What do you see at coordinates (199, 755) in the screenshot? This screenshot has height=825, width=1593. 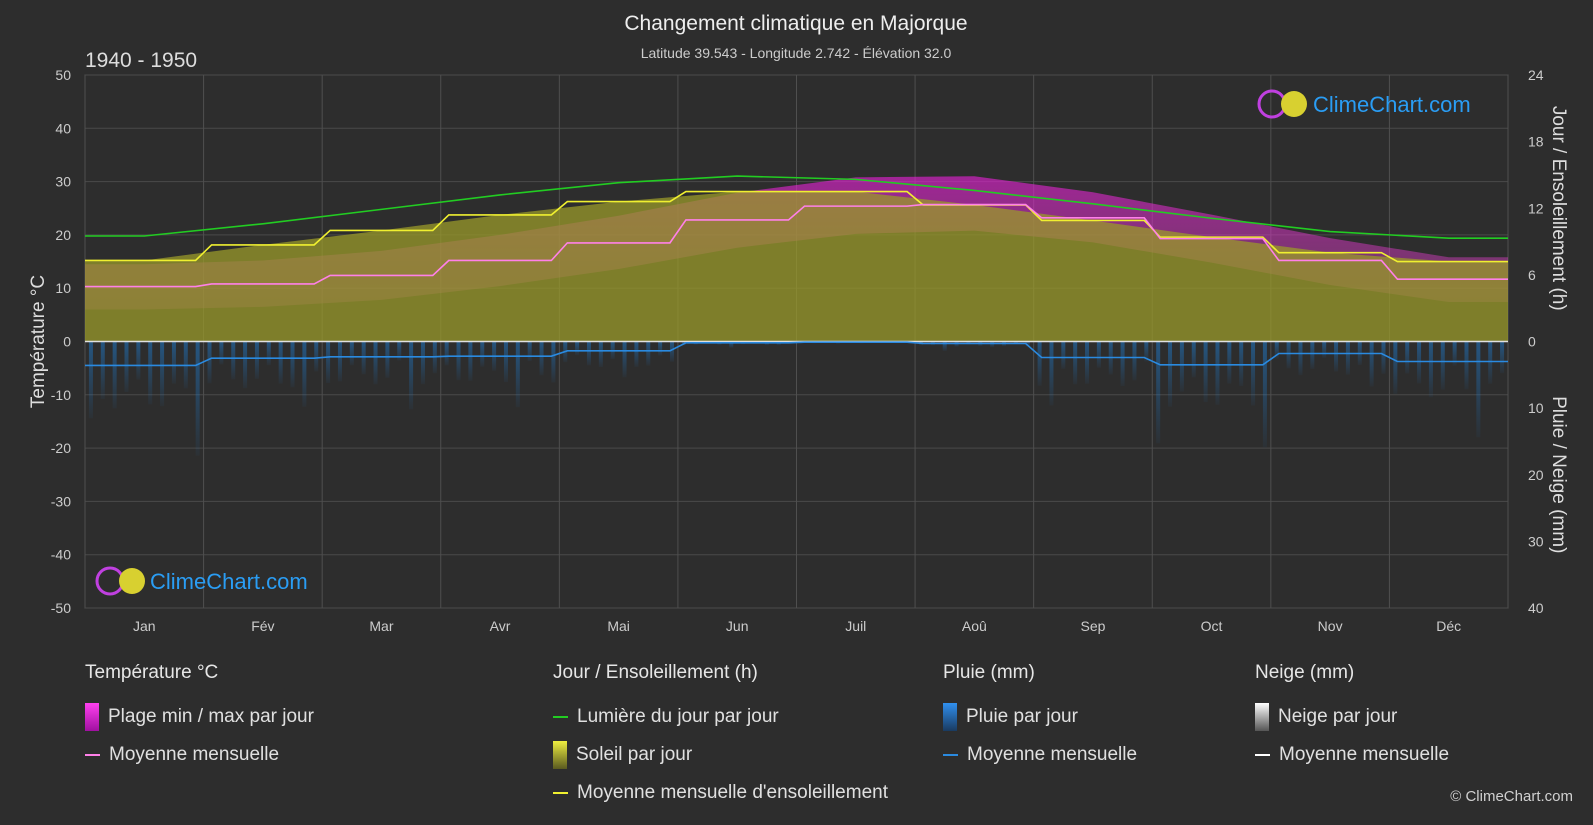 I see `legend-item: Moyenne mensuelle` at bounding box center [199, 755].